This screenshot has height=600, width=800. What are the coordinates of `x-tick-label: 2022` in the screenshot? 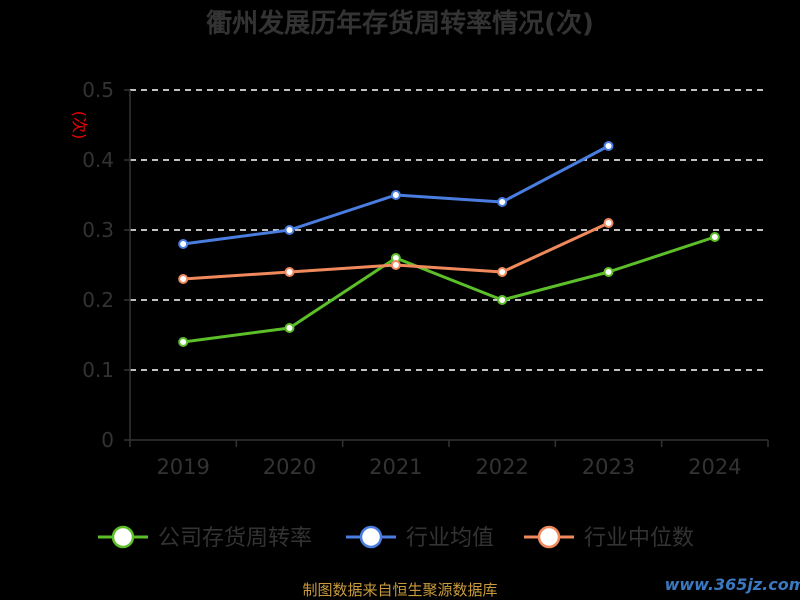 It's located at (501, 467).